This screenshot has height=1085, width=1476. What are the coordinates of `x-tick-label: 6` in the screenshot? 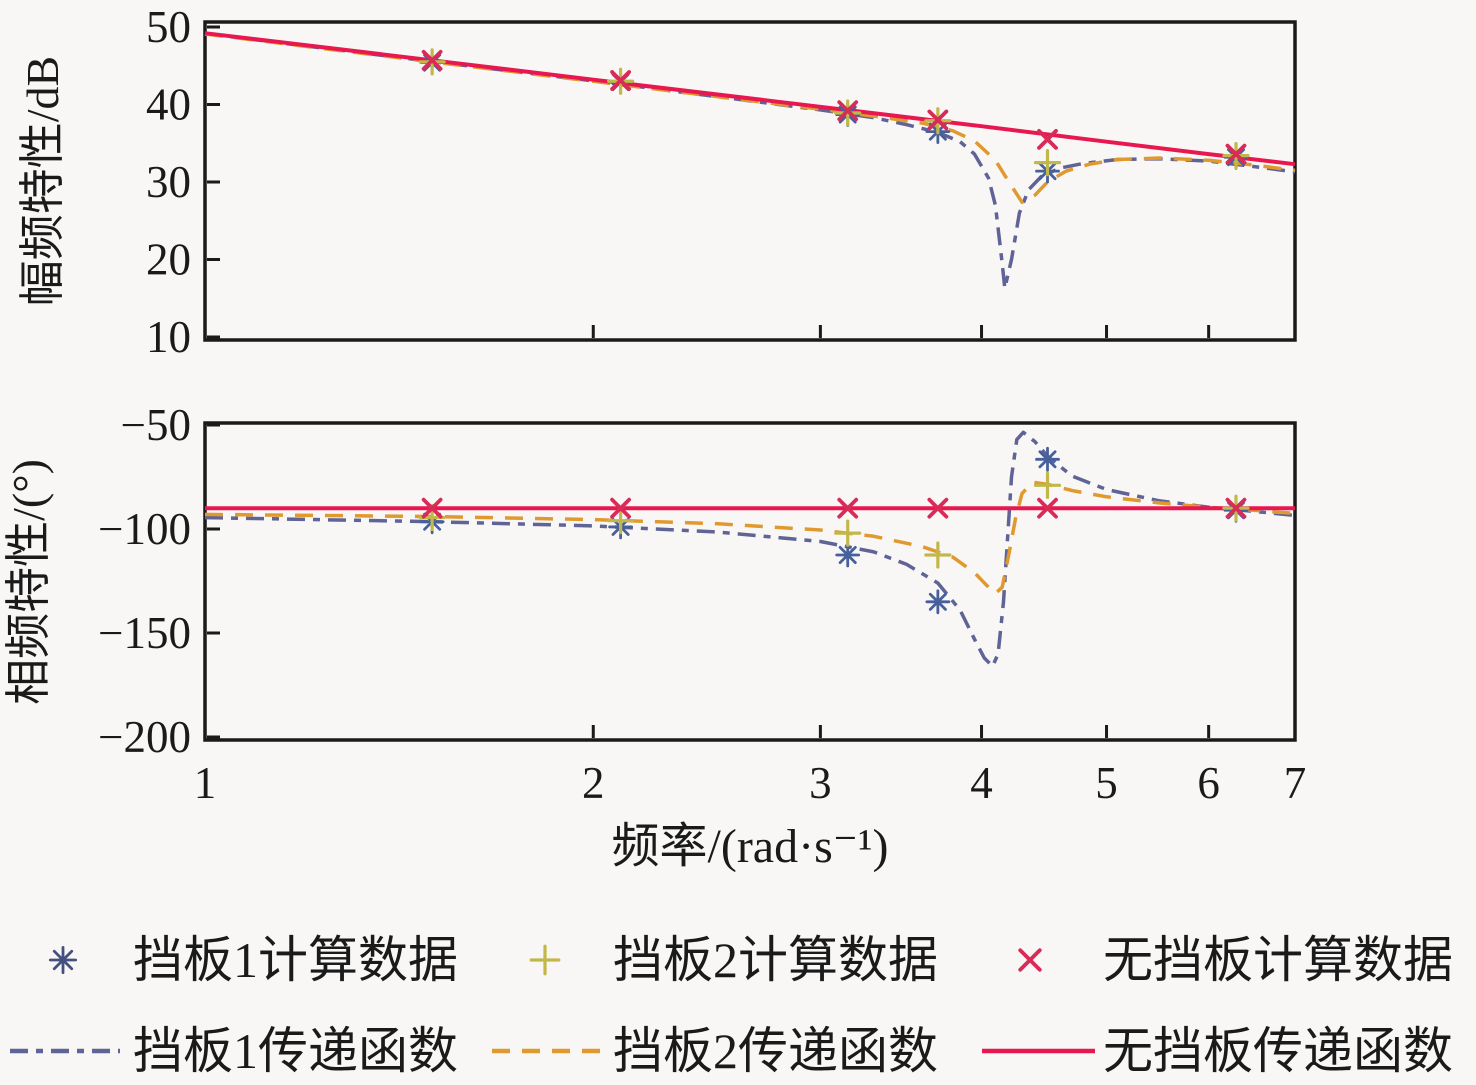 It's located at (1208, 783).